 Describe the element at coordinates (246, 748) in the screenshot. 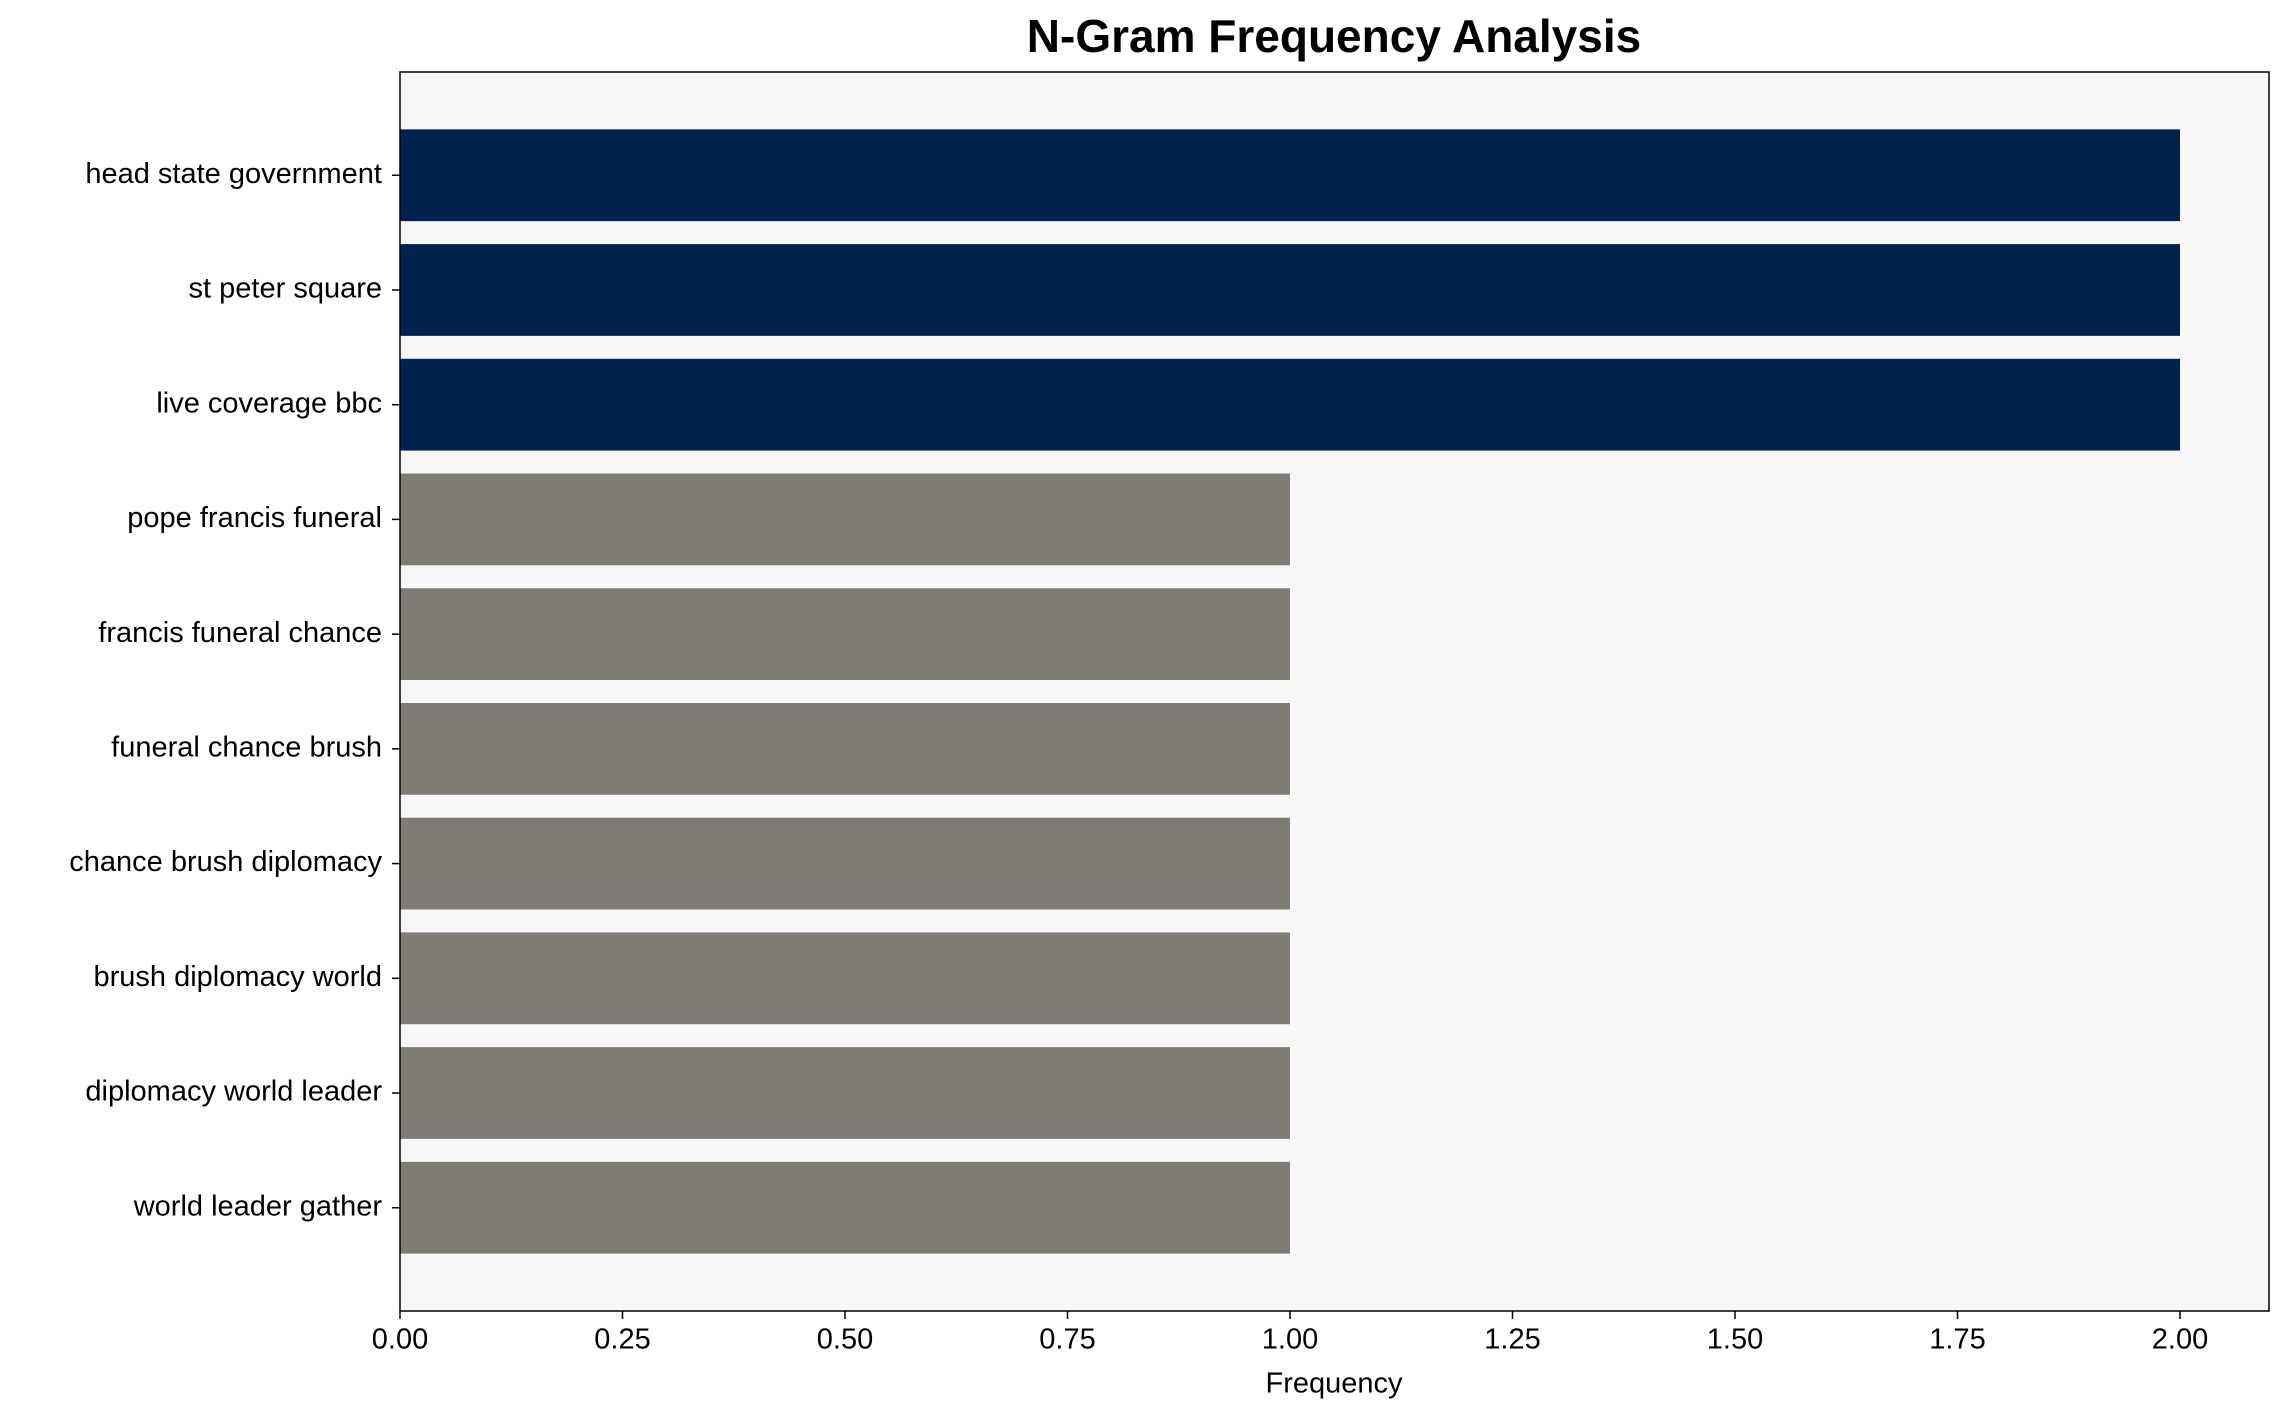

I see `y-tick-label: funeral chance brush` at that location.